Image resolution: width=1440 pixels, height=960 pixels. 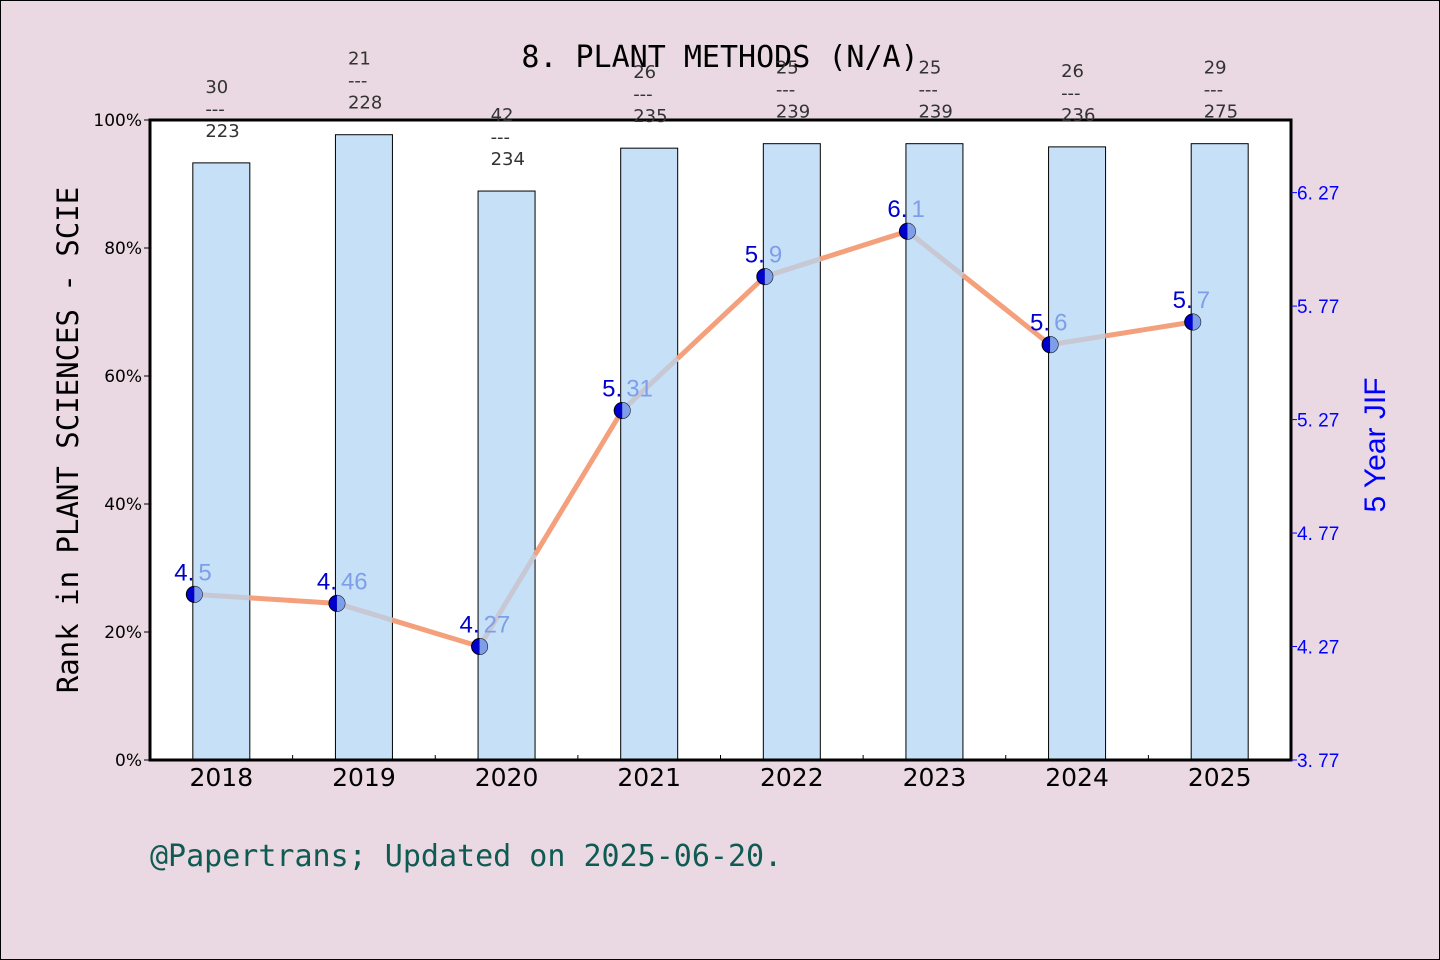 What do you see at coordinates (934, 452) in the screenshot?
I see `bar-2023` at bounding box center [934, 452].